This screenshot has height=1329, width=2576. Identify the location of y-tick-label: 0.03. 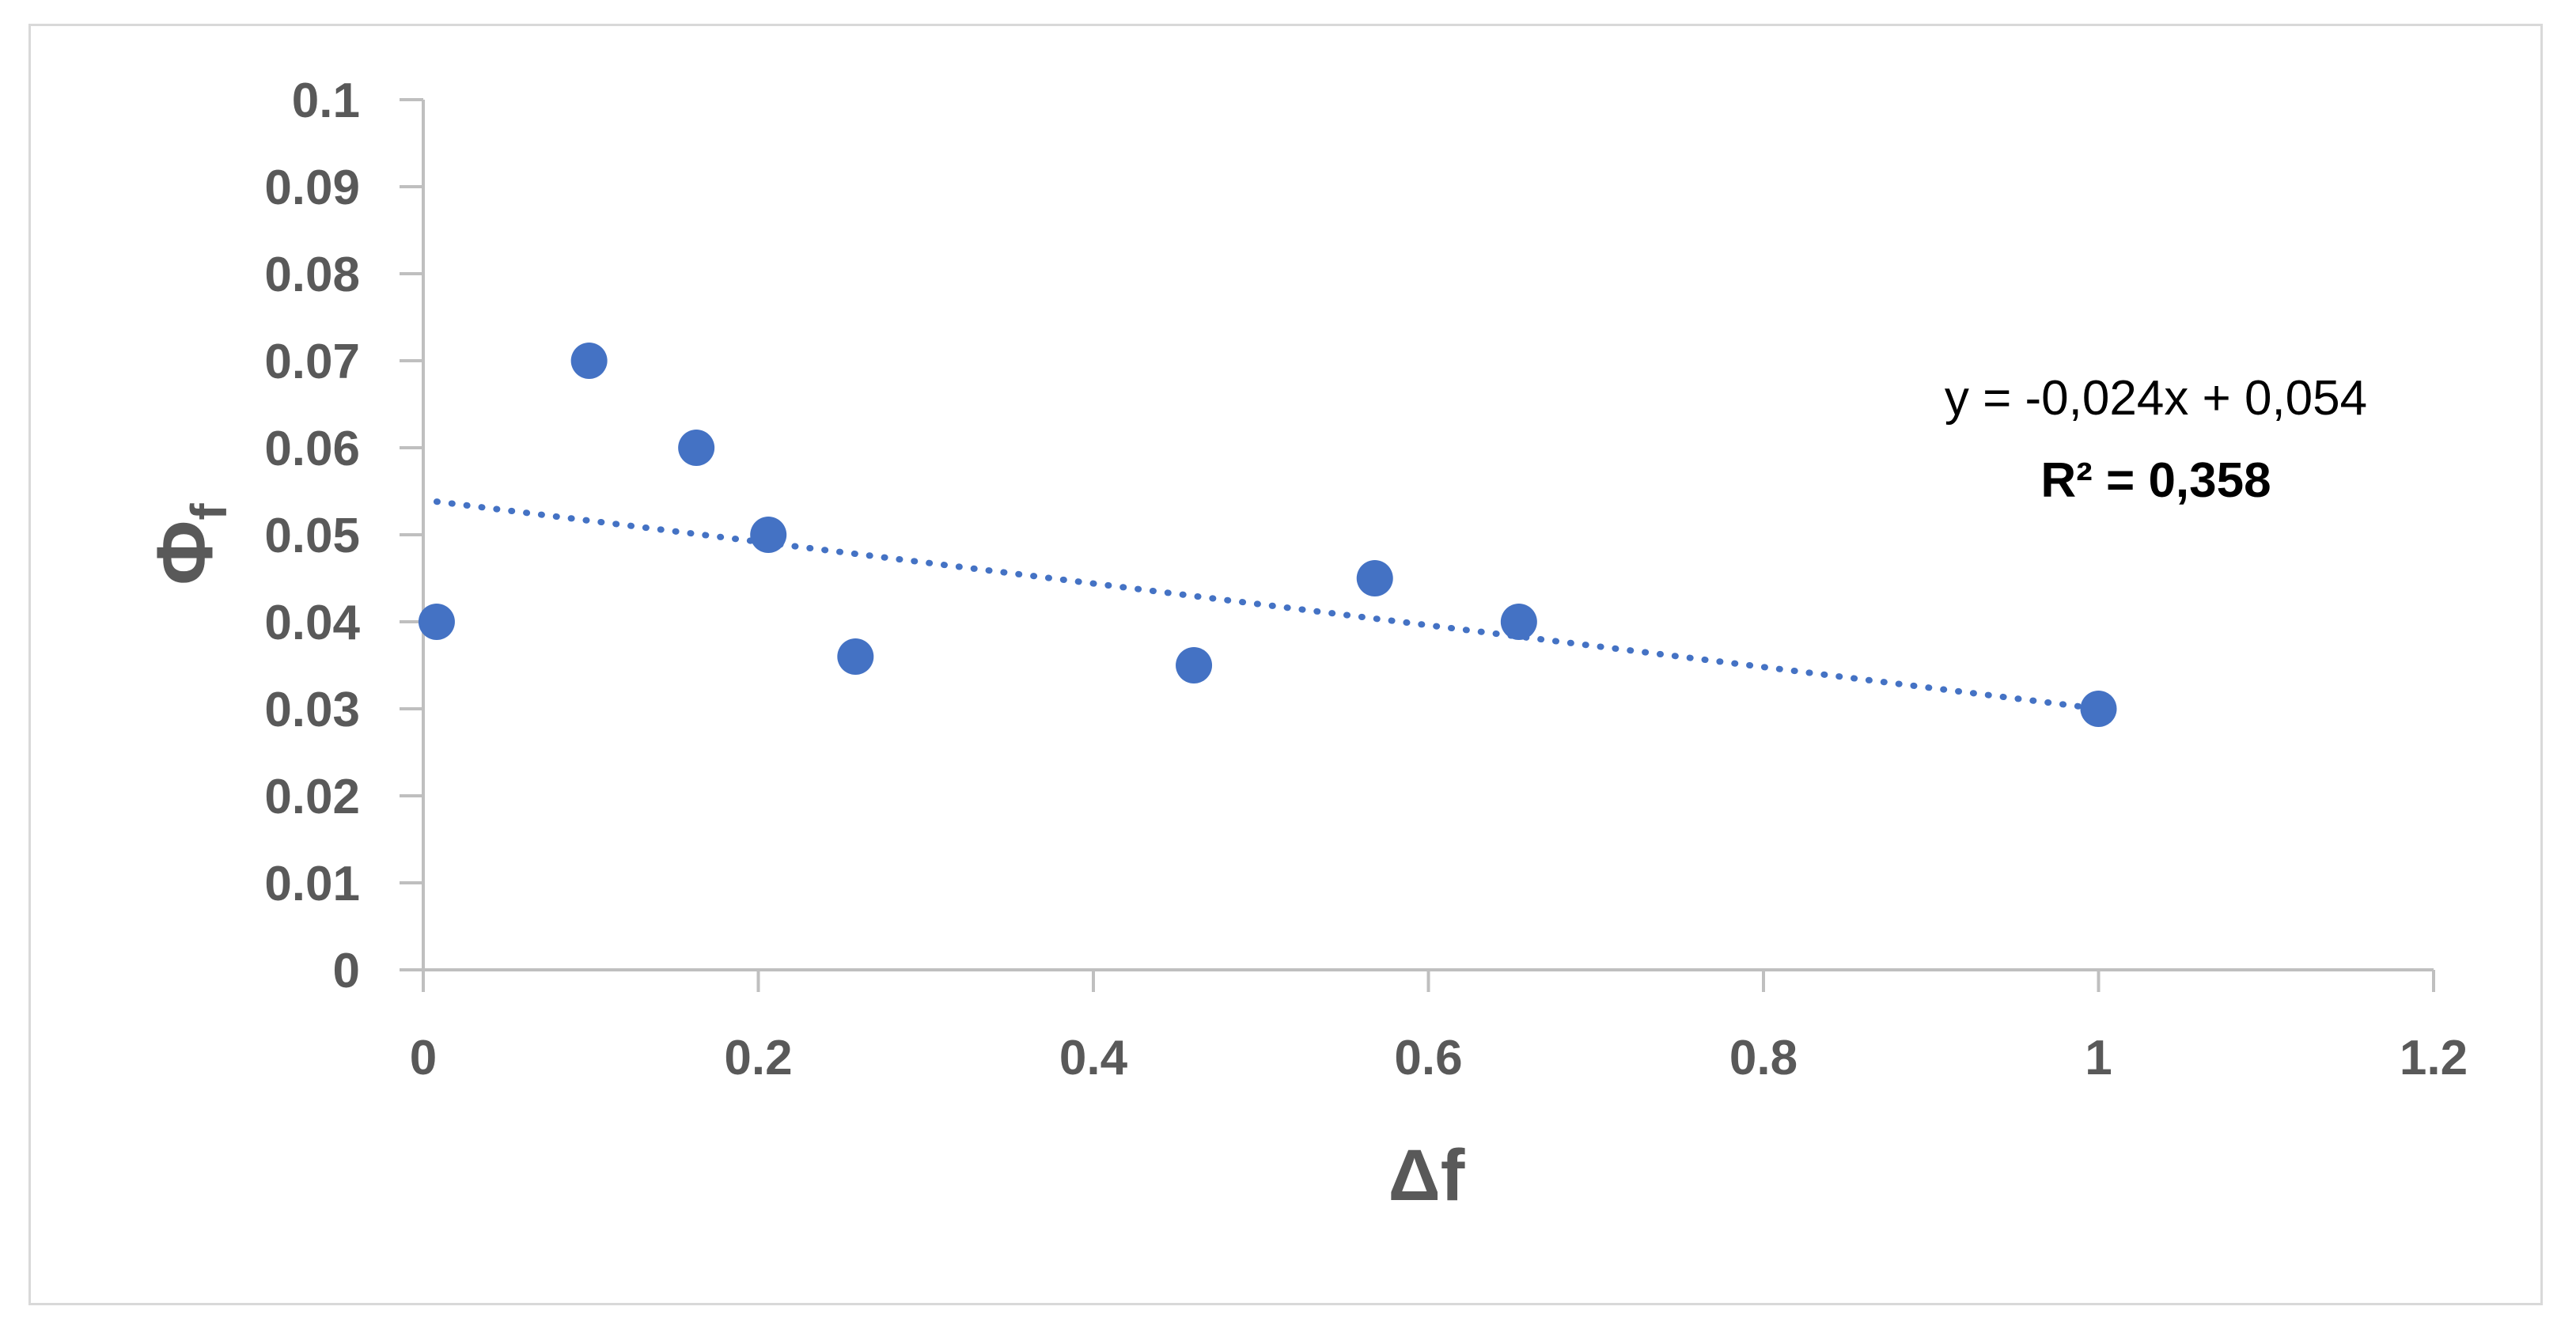
(312, 710).